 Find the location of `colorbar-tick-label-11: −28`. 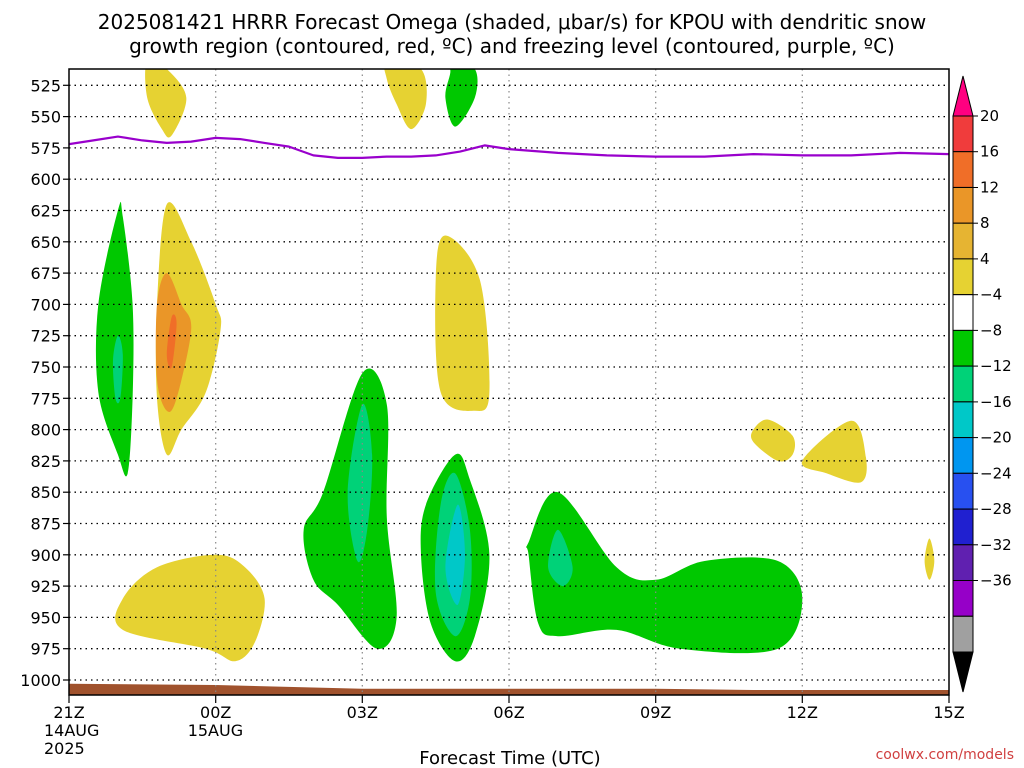

colorbar-tick-label-11: −28 is located at coordinates (996, 509).